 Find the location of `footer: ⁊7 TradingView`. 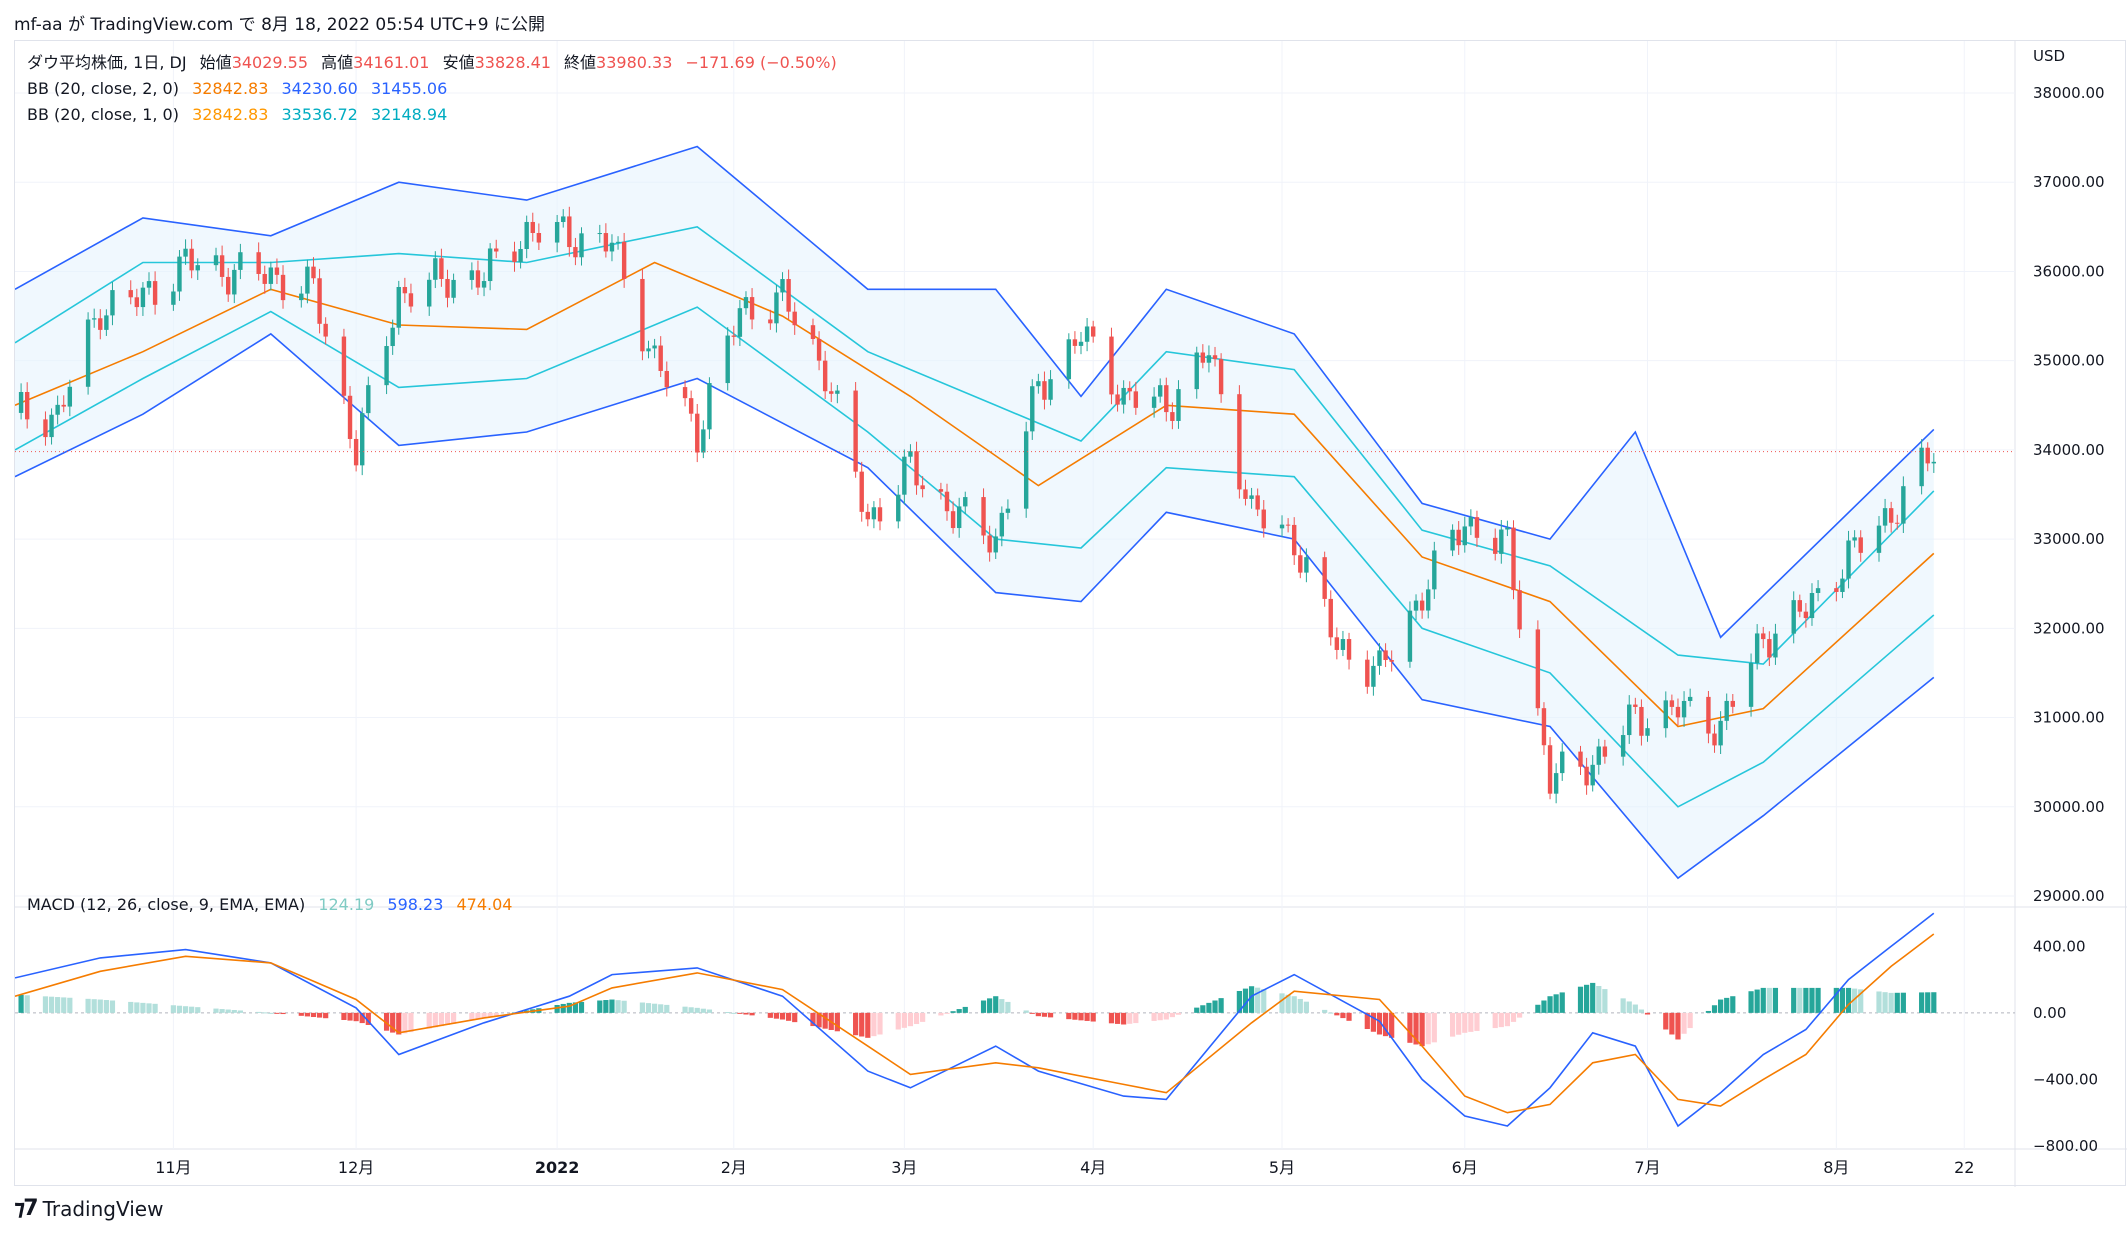

footer: ⁊7 TradingView is located at coordinates (88, 1208).